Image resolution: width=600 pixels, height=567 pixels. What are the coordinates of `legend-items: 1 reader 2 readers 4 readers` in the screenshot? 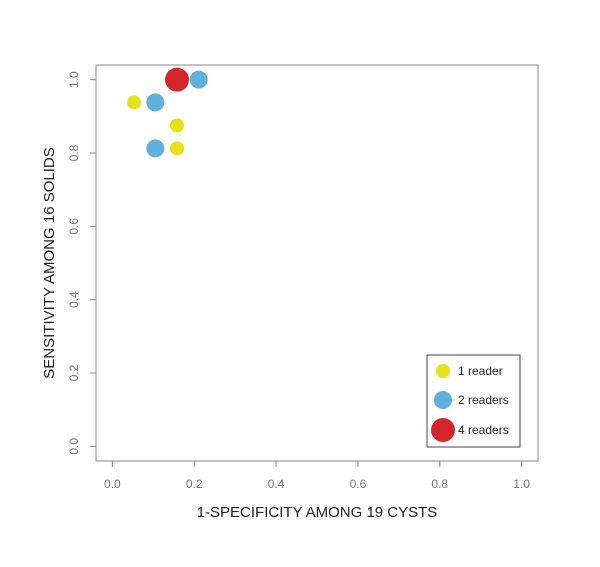 It's located at (470, 403).